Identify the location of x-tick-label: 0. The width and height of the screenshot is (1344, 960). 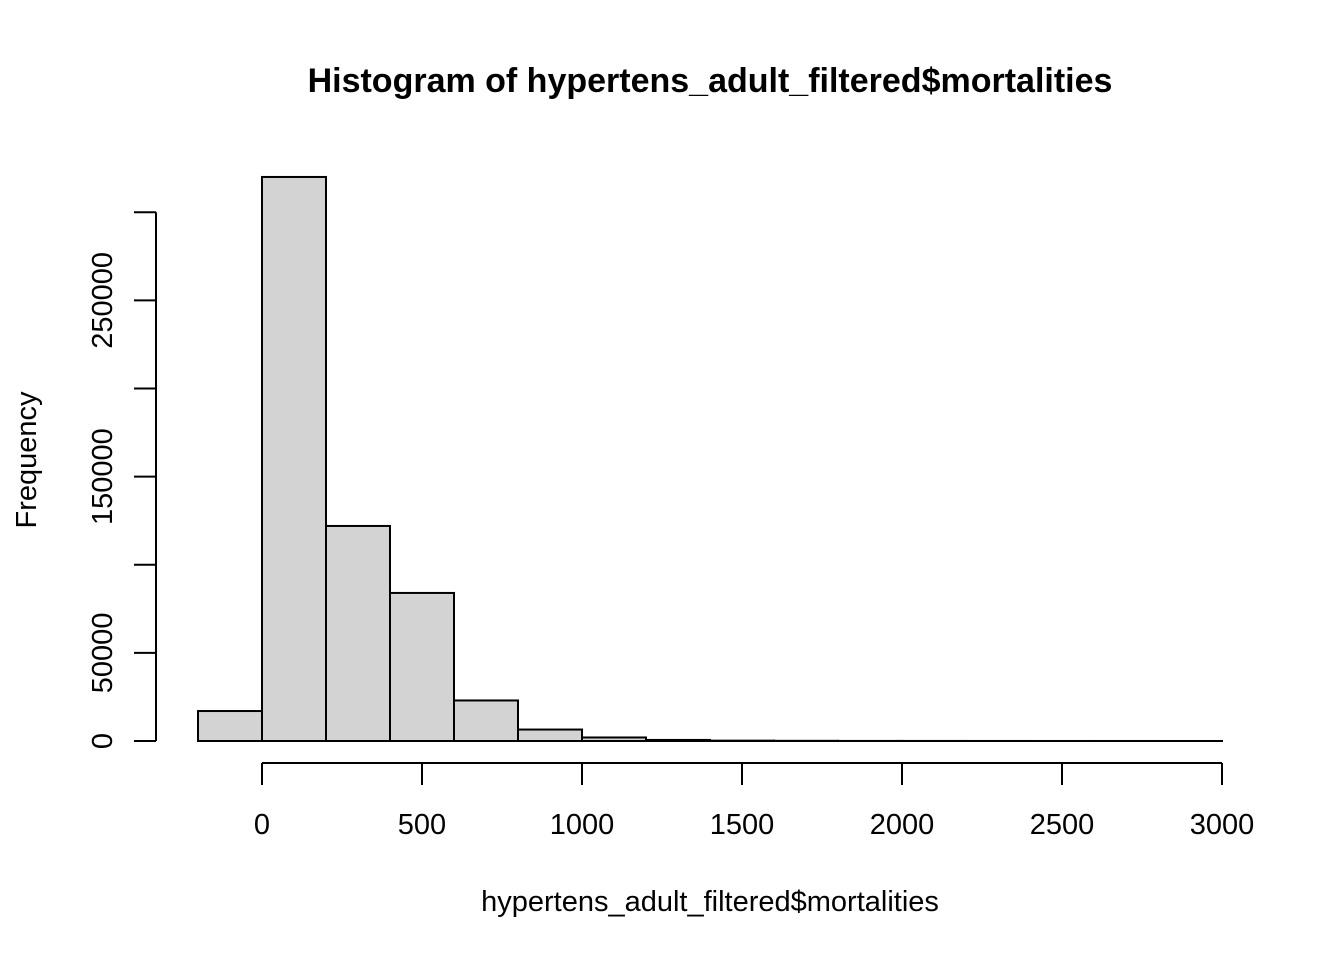
(262, 825).